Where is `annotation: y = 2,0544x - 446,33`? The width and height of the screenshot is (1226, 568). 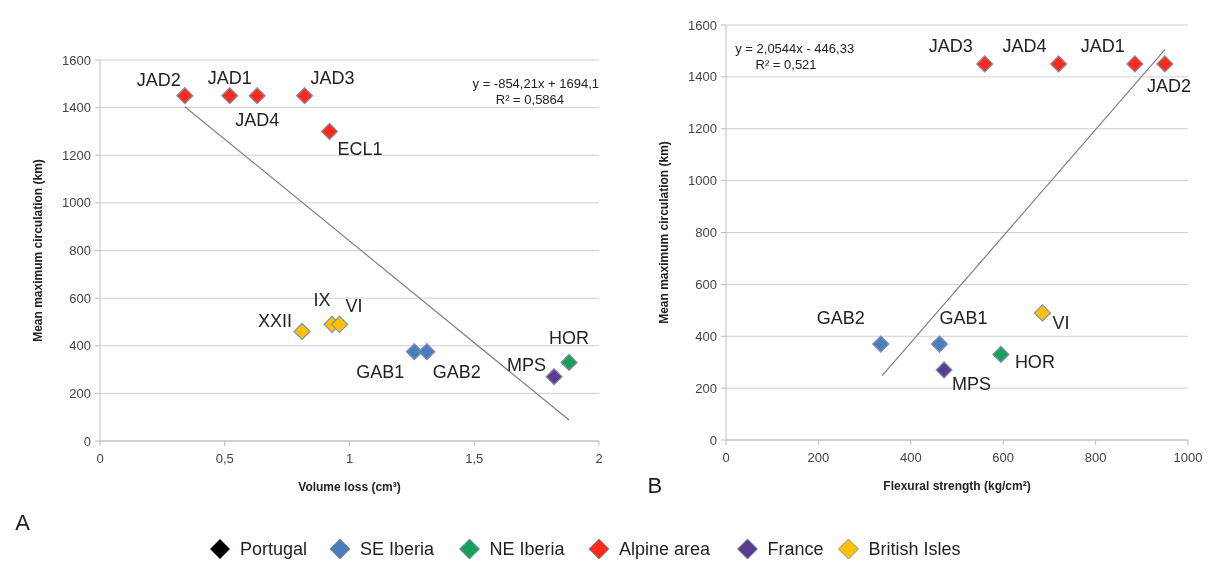 annotation: y = 2,0544x - 446,33 is located at coordinates (795, 48).